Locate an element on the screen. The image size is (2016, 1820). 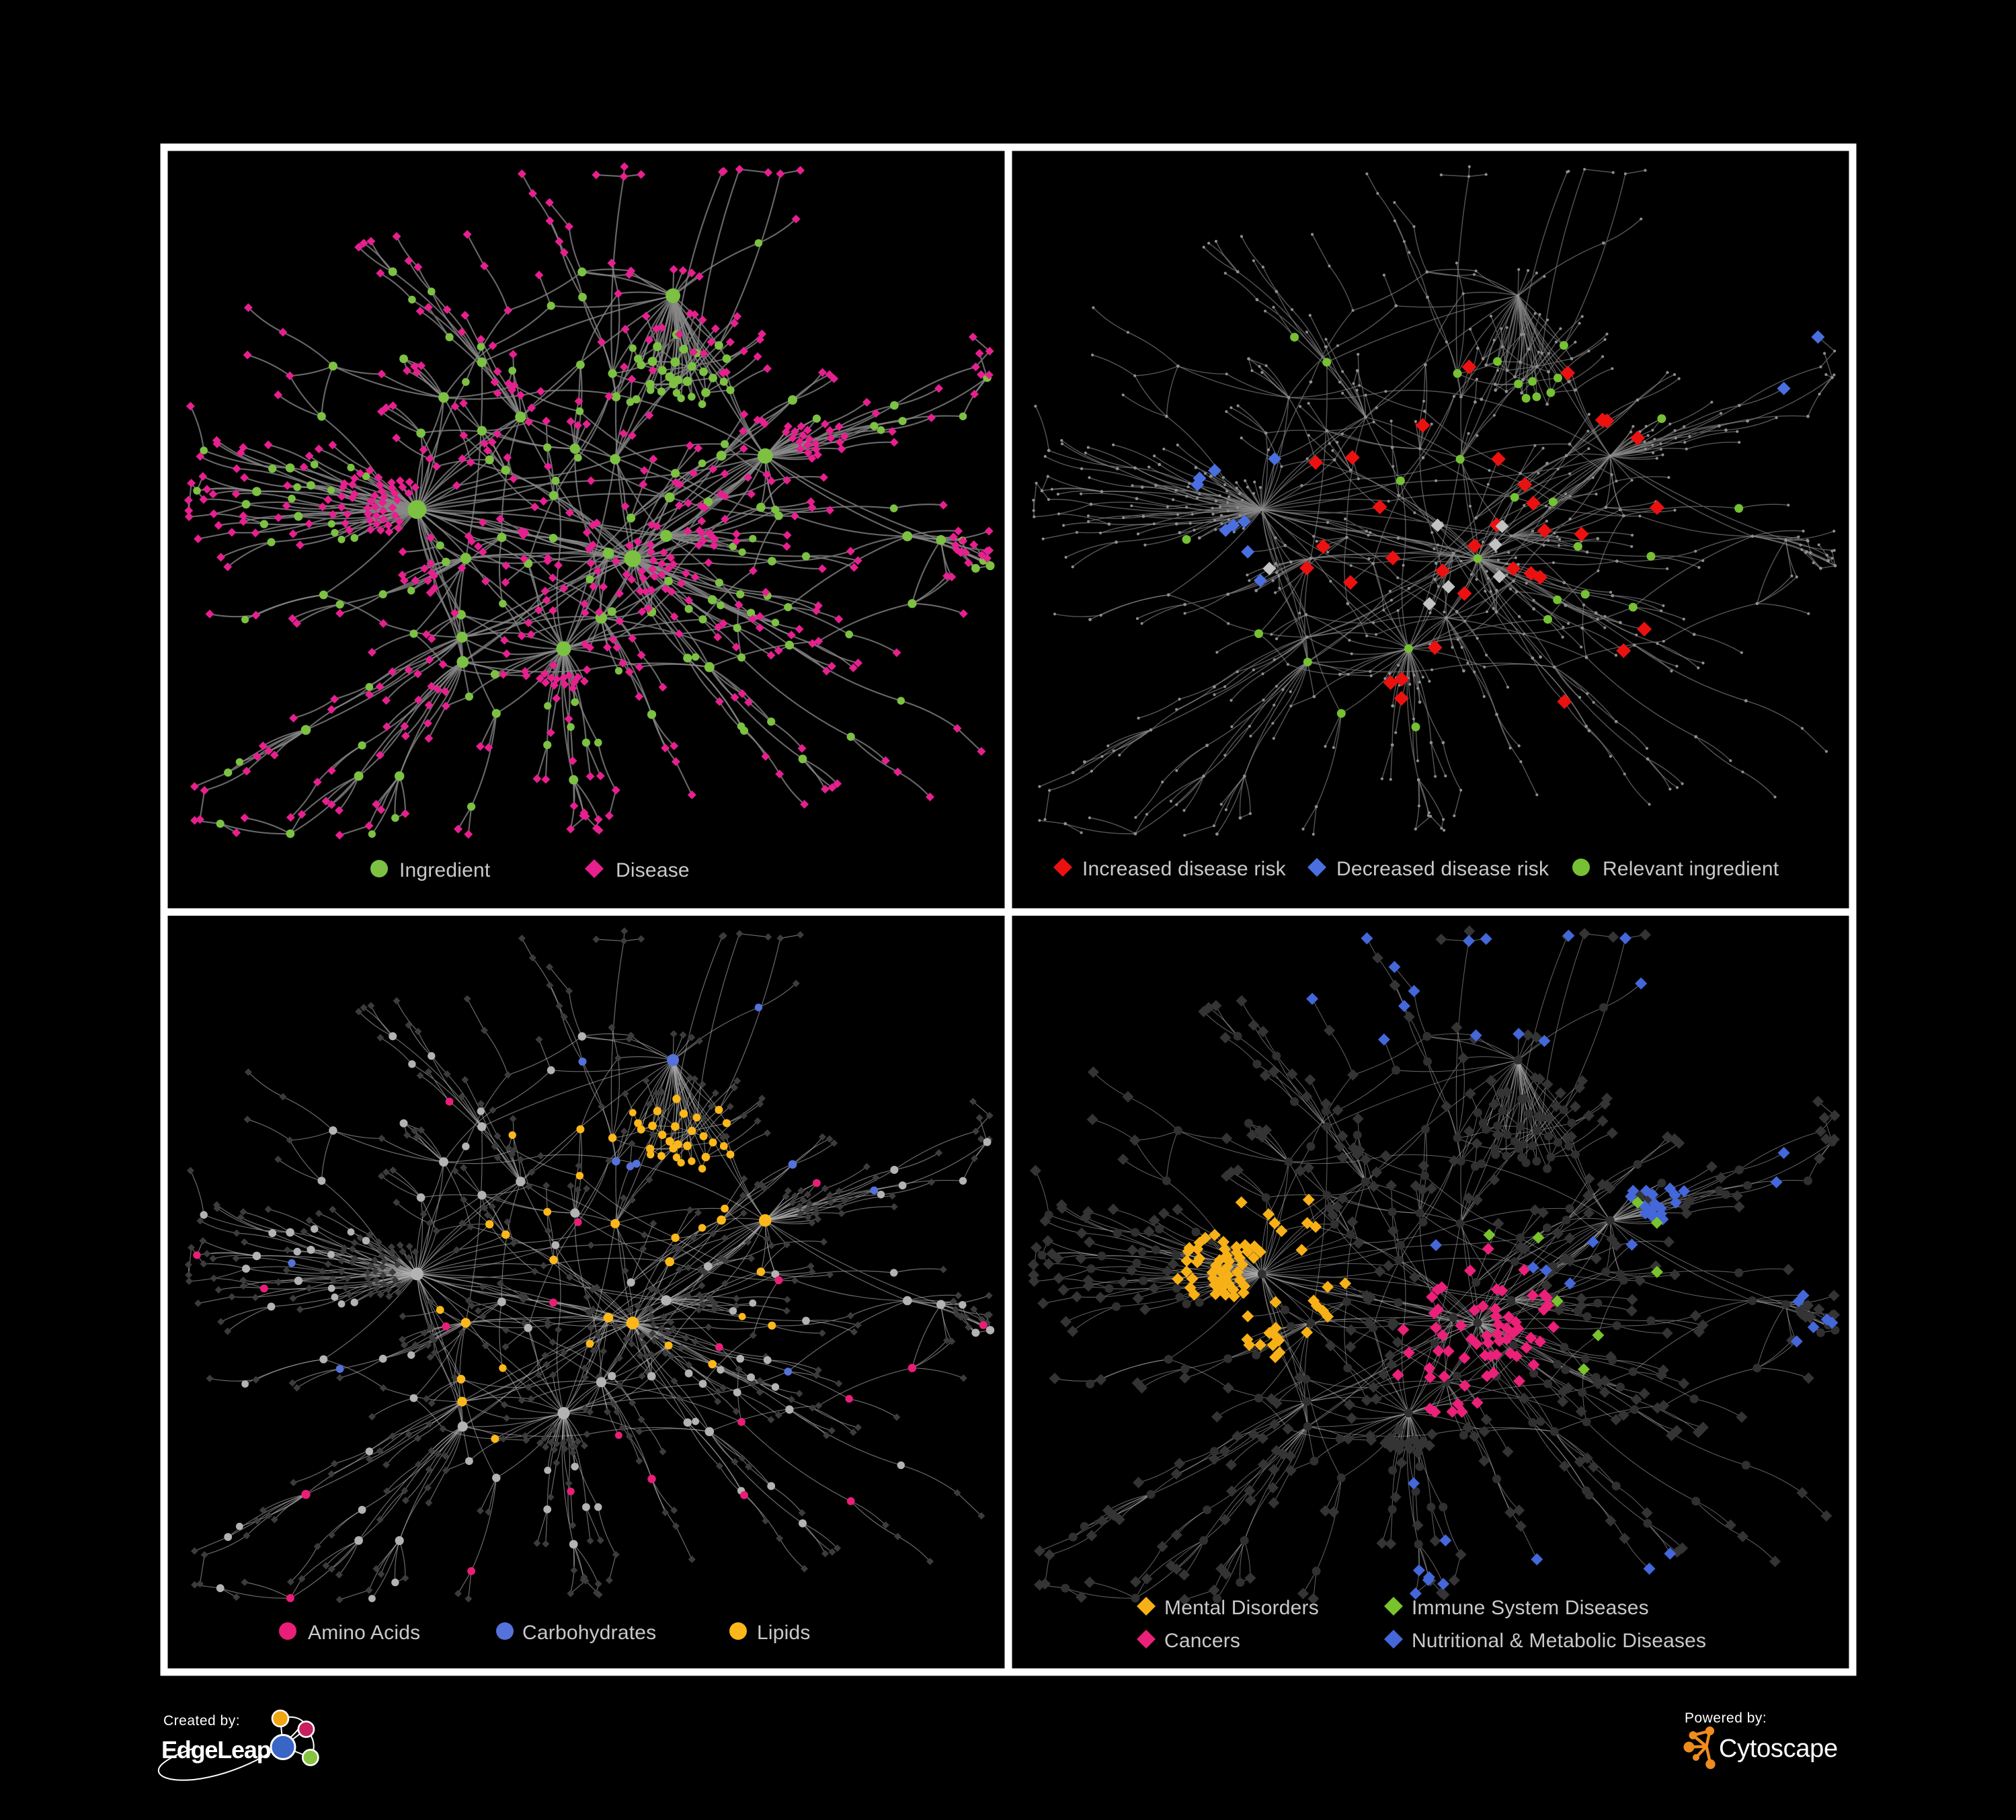
svg-text: Immune System Diseases is located at coordinates (1530, 1608).